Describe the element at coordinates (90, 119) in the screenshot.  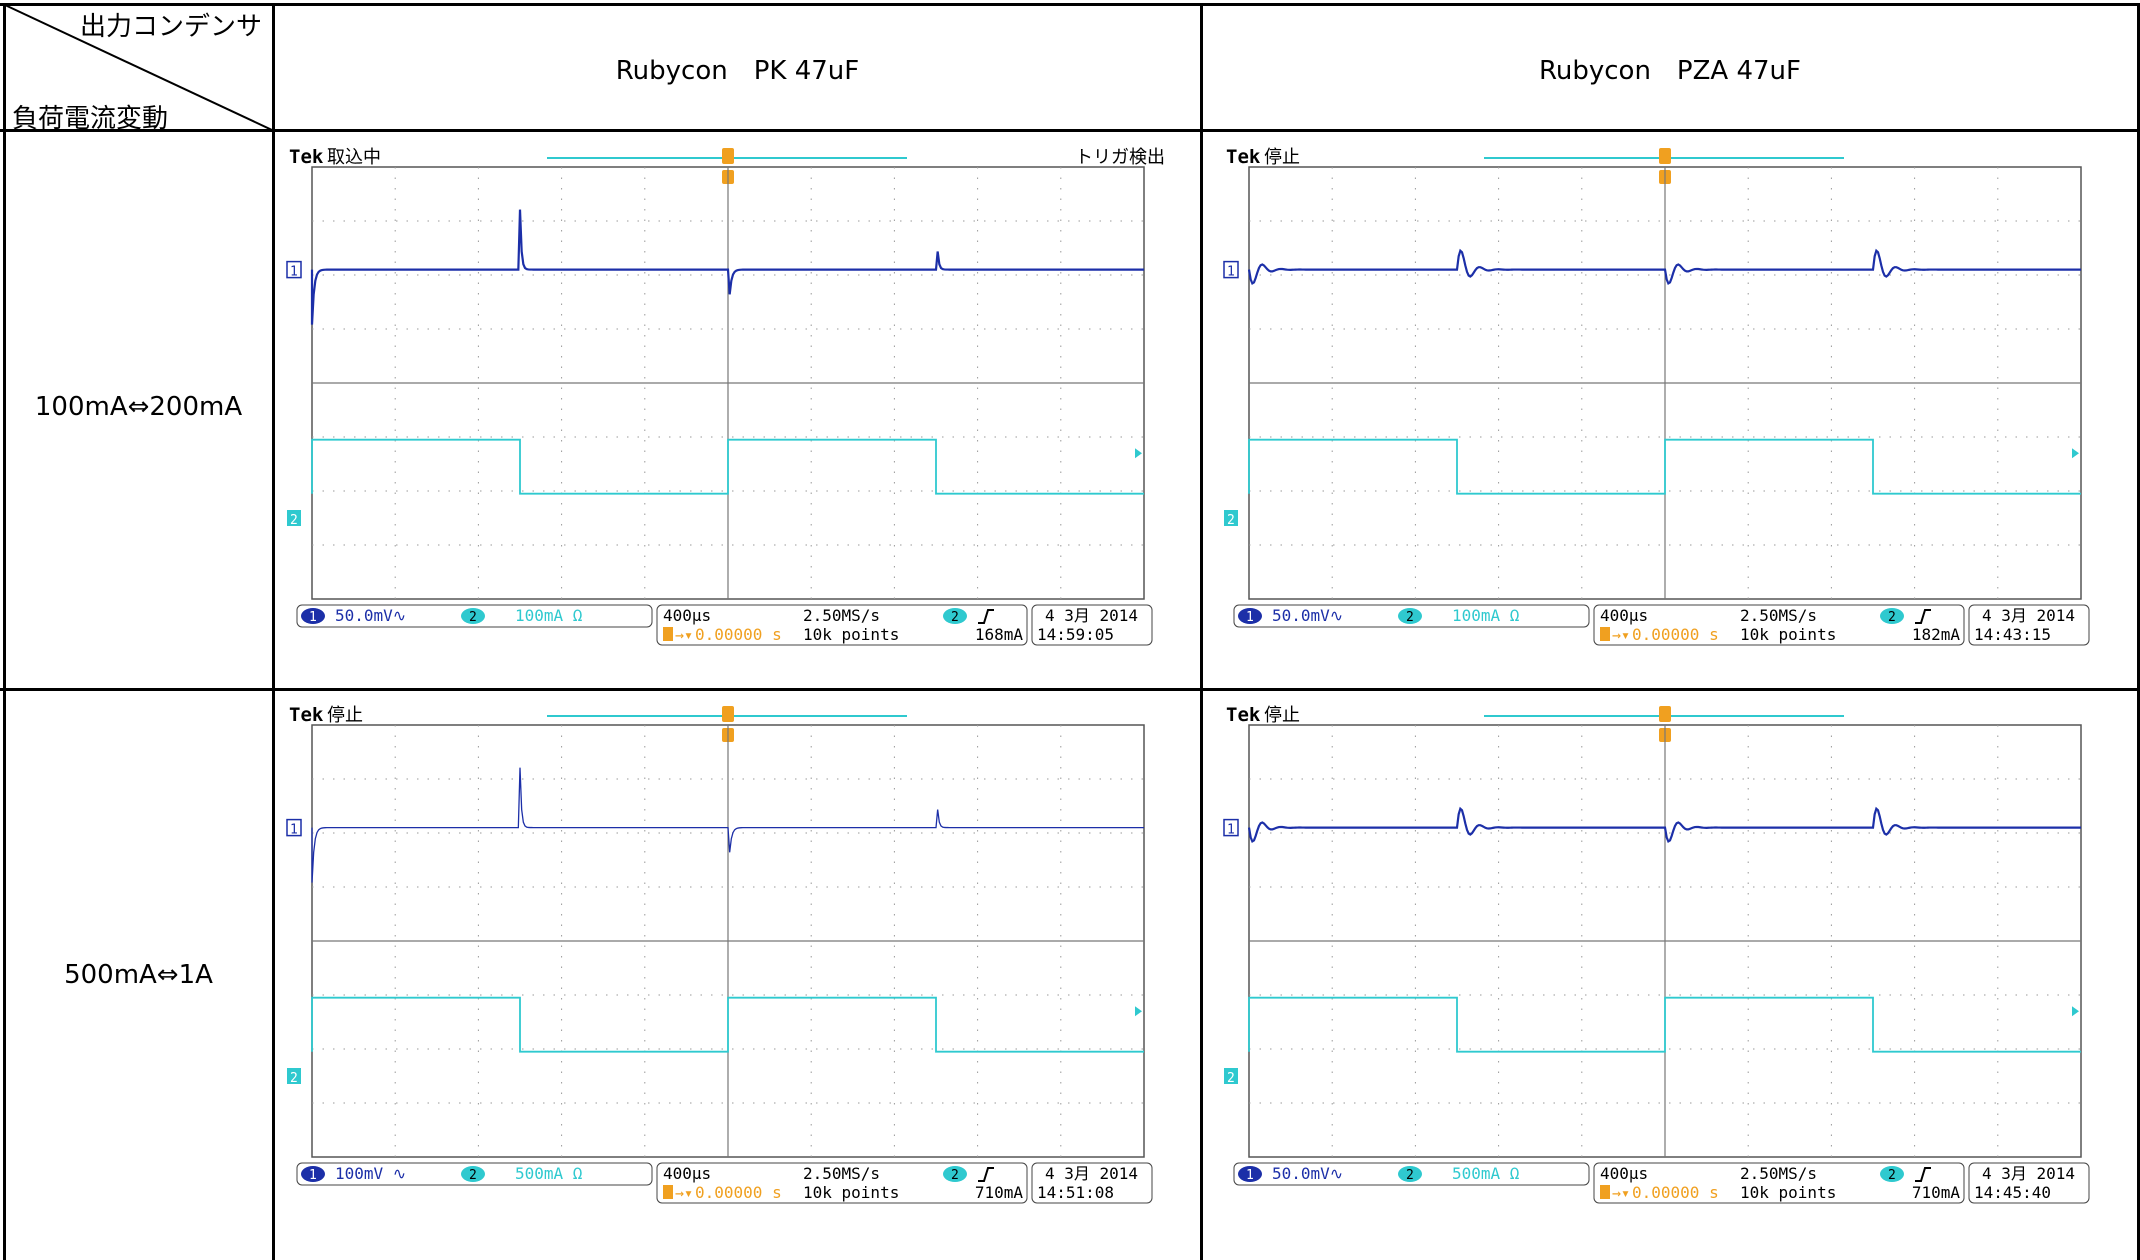
I see `corner-label-bottom: 負荷電流変動` at that location.